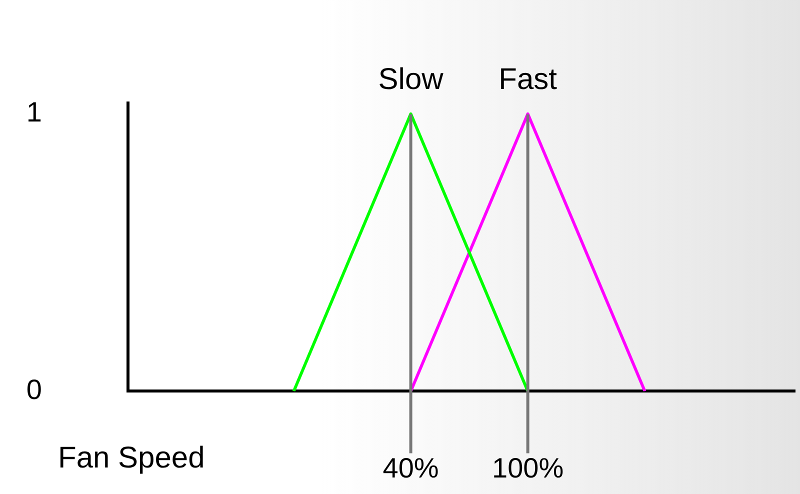 The height and width of the screenshot is (494, 800). Describe the element at coordinates (411, 79) in the screenshot. I see `series-label: Slow` at that location.